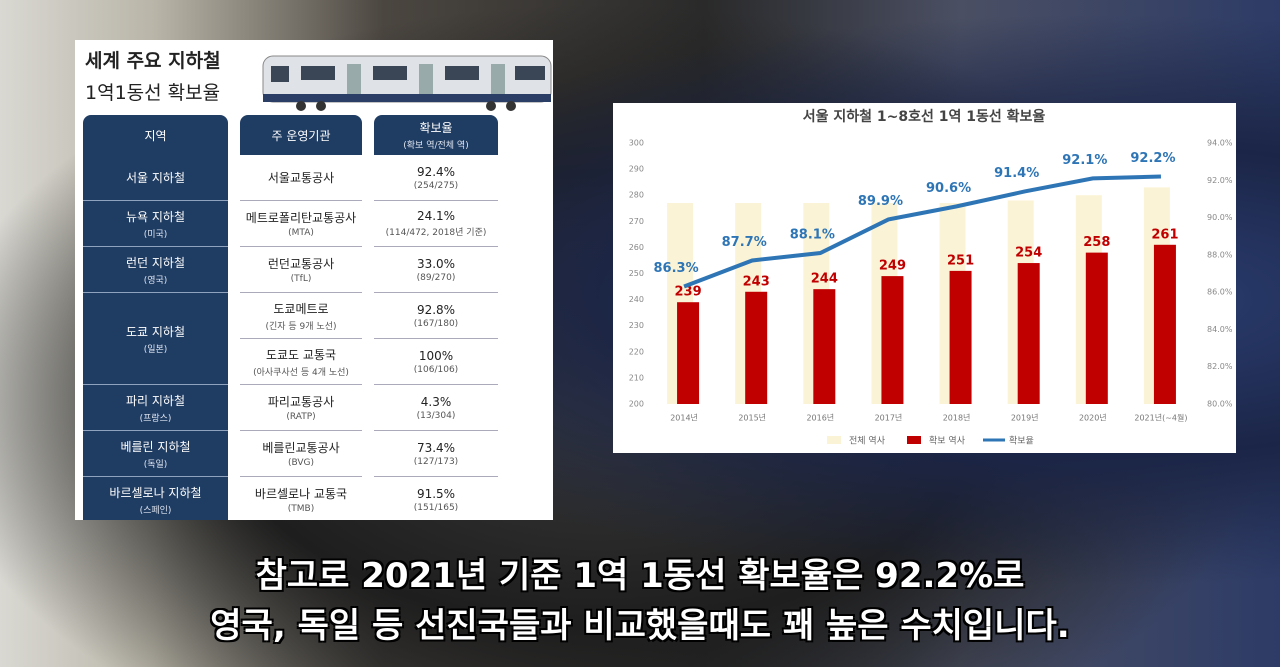  I want to click on data-label: 91.4%, so click(1016, 173).